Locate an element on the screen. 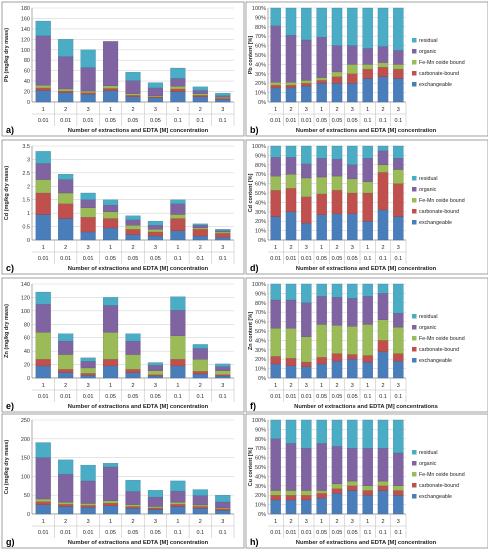 The image size is (488, 555). y-tick-label: 80% is located at coordinates (260, 440).